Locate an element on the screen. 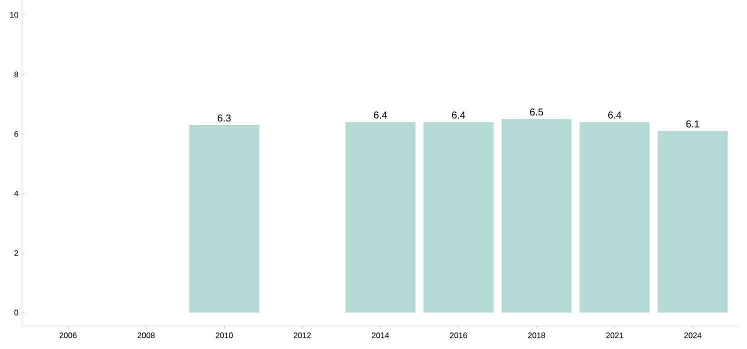 Image resolution: width=747 pixels, height=349 pixels. data-label: 6.5 is located at coordinates (537, 112).